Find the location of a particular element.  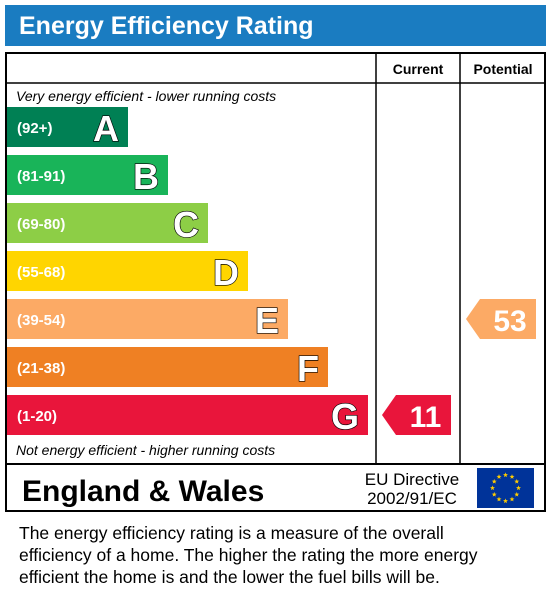

band-bar-f is located at coordinates (167, 367).